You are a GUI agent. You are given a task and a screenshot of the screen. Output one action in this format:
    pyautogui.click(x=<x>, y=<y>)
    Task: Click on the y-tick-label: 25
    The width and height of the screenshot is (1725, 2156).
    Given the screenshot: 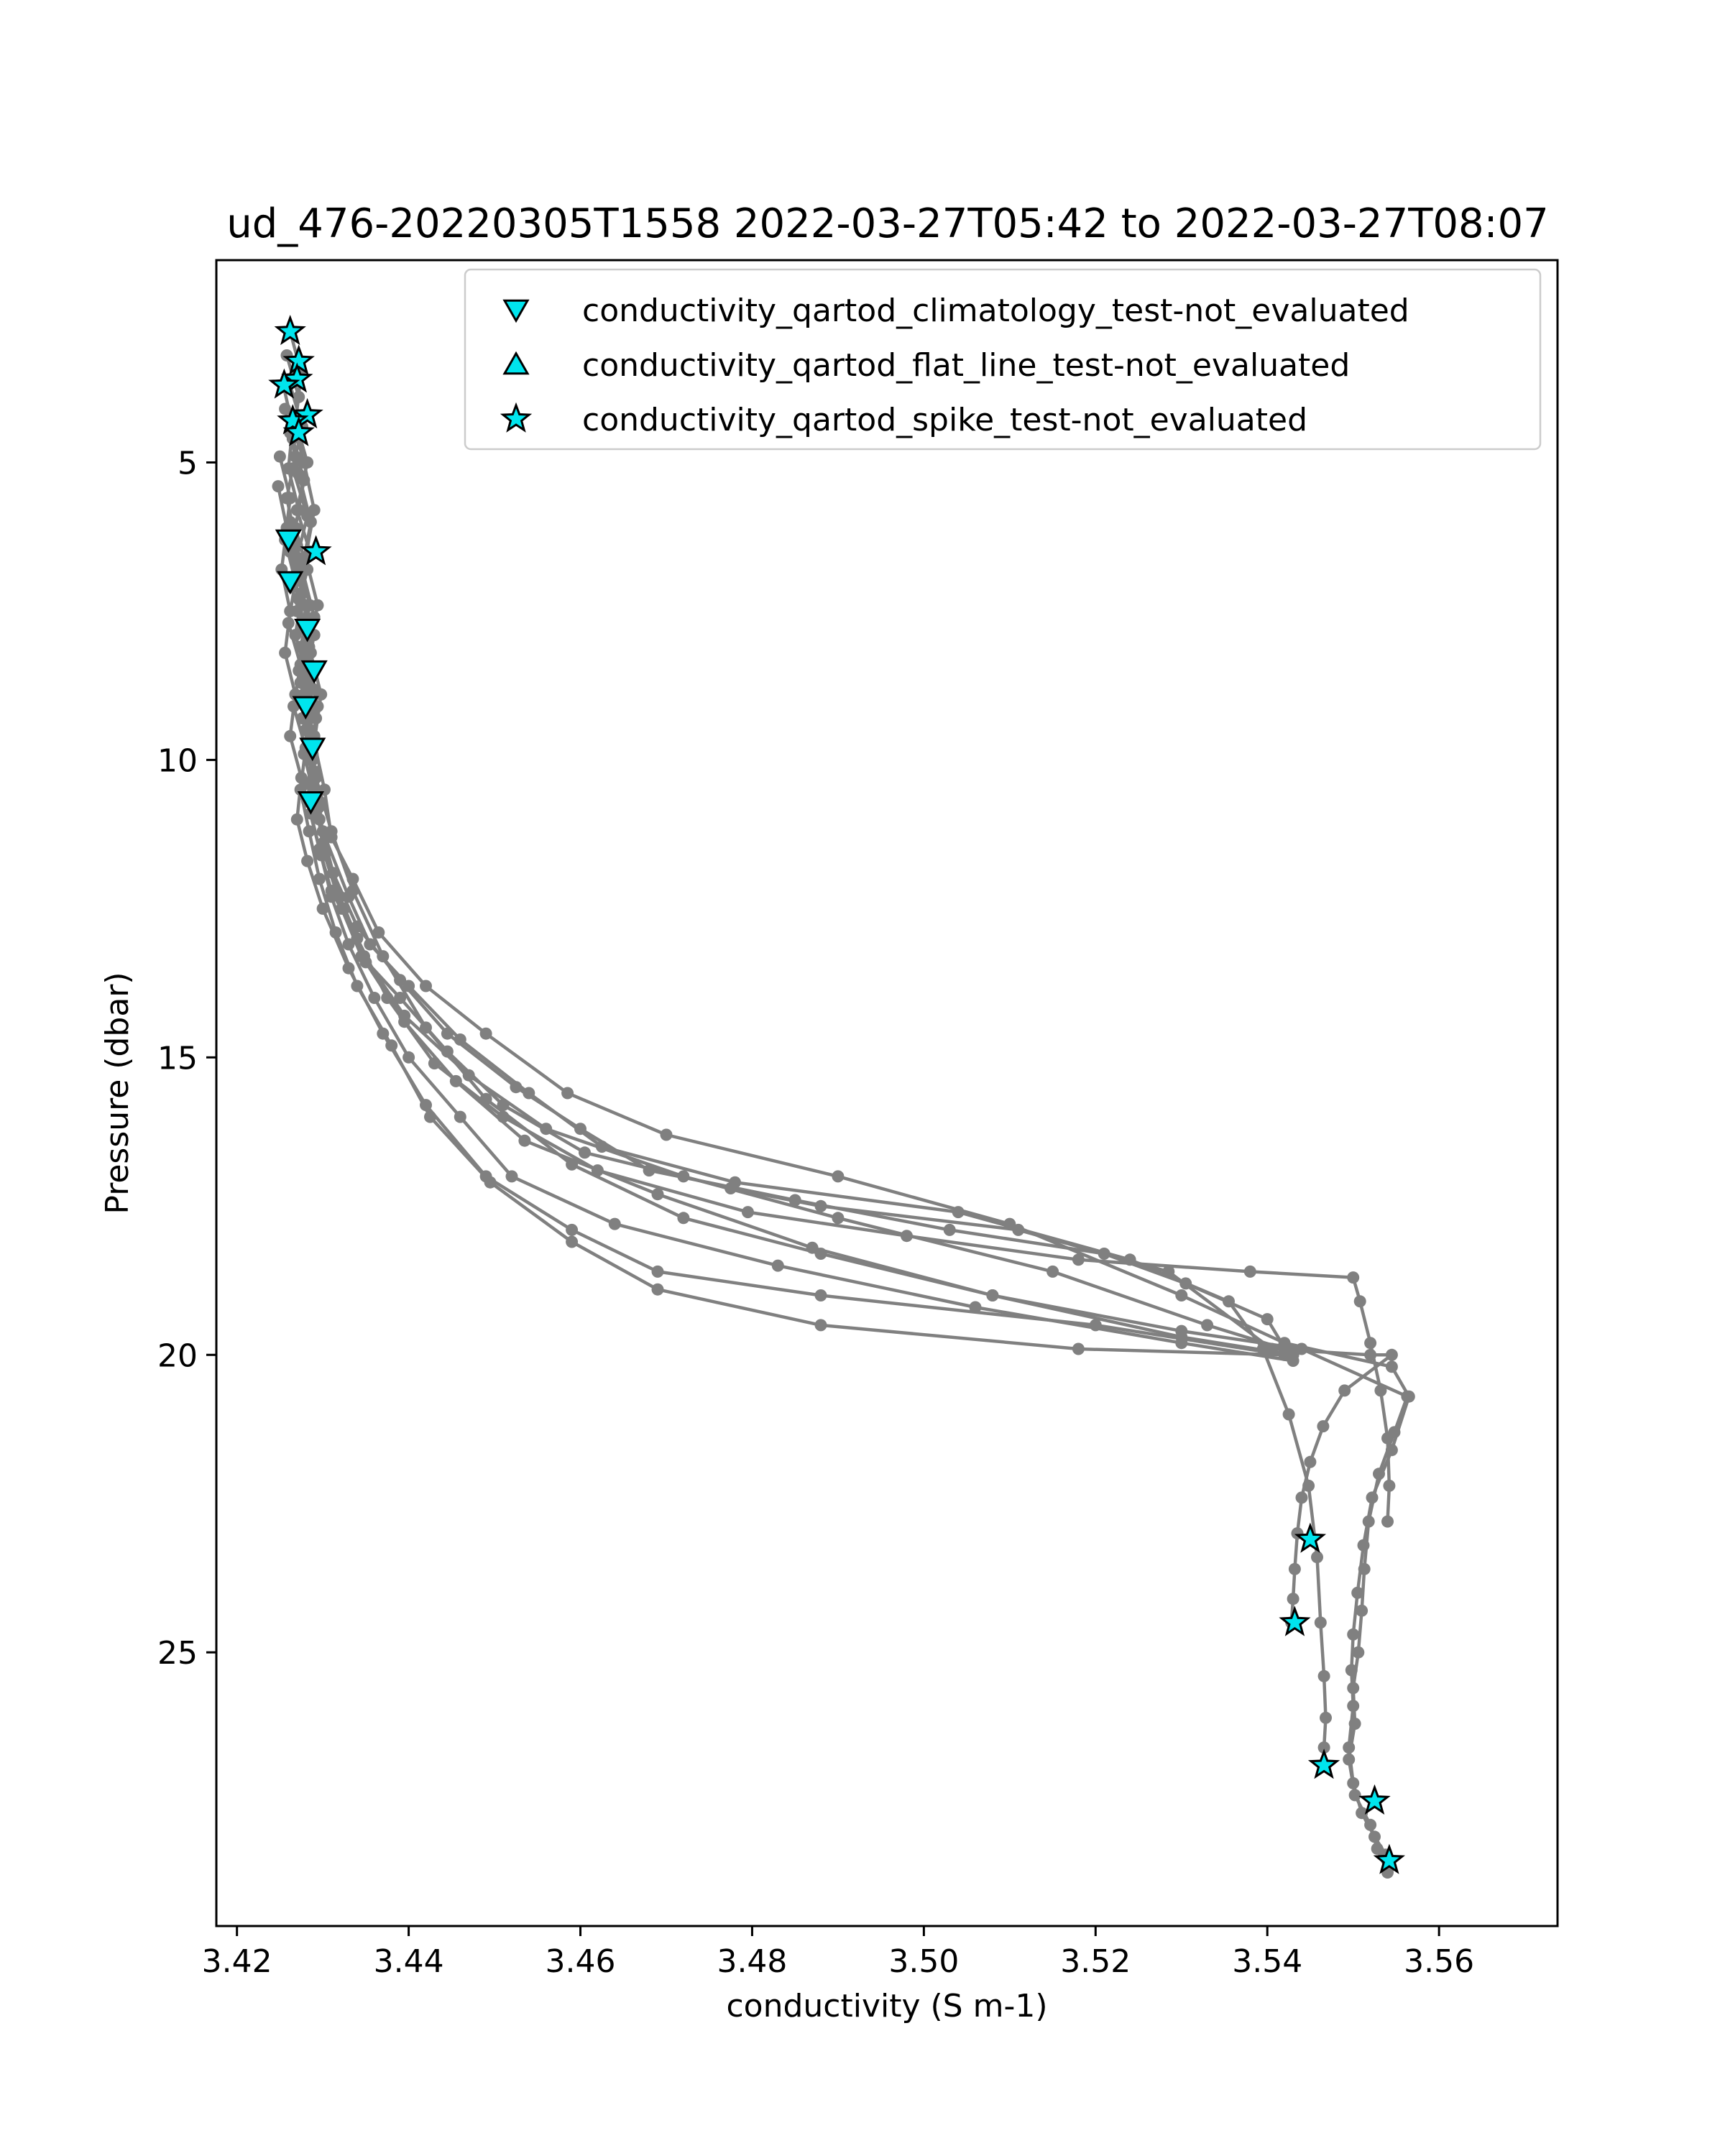 What is the action you would take?
    pyautogui.click(x=177, y=1653)
    